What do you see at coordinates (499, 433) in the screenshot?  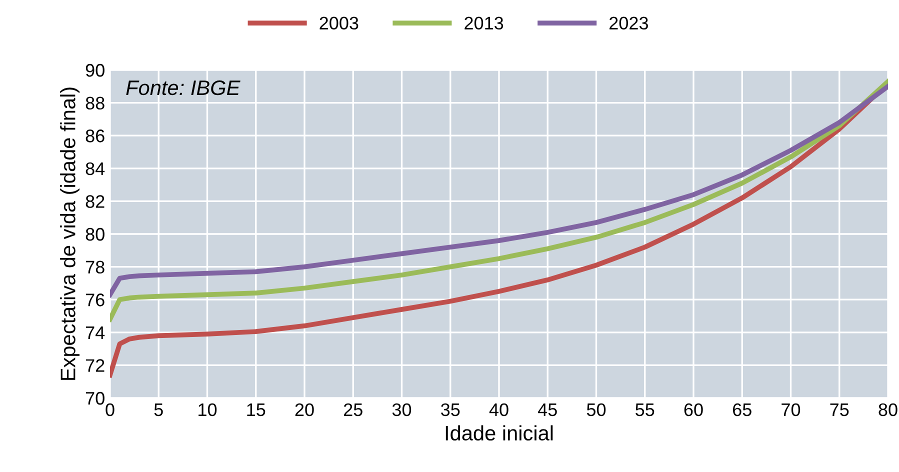 I see `x-axis-title: Idade inicial` at bounding box center [499, 433].